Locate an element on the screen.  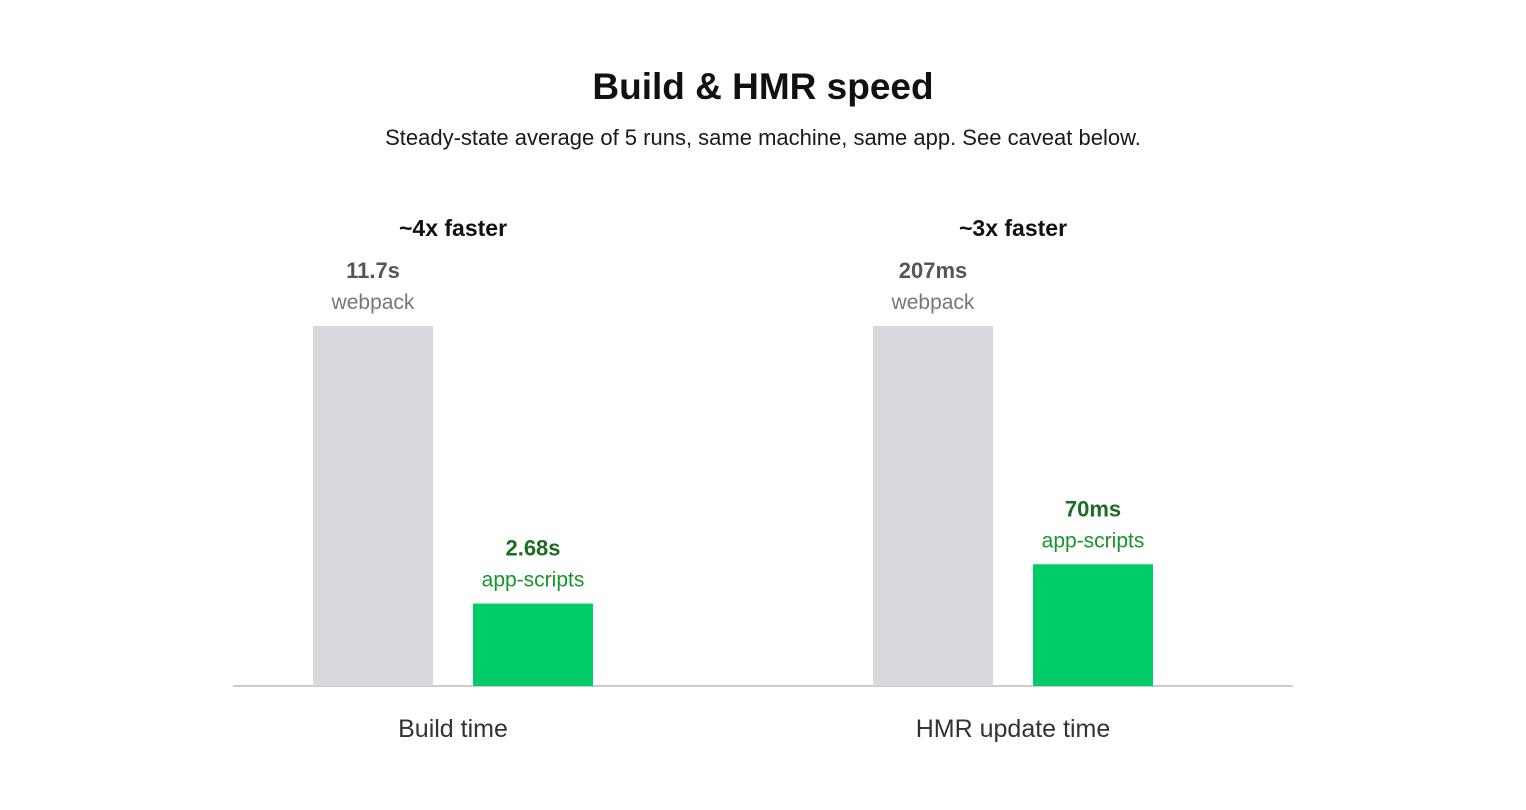
bar-value-label: 207ms is located at coordinates (933, 270).